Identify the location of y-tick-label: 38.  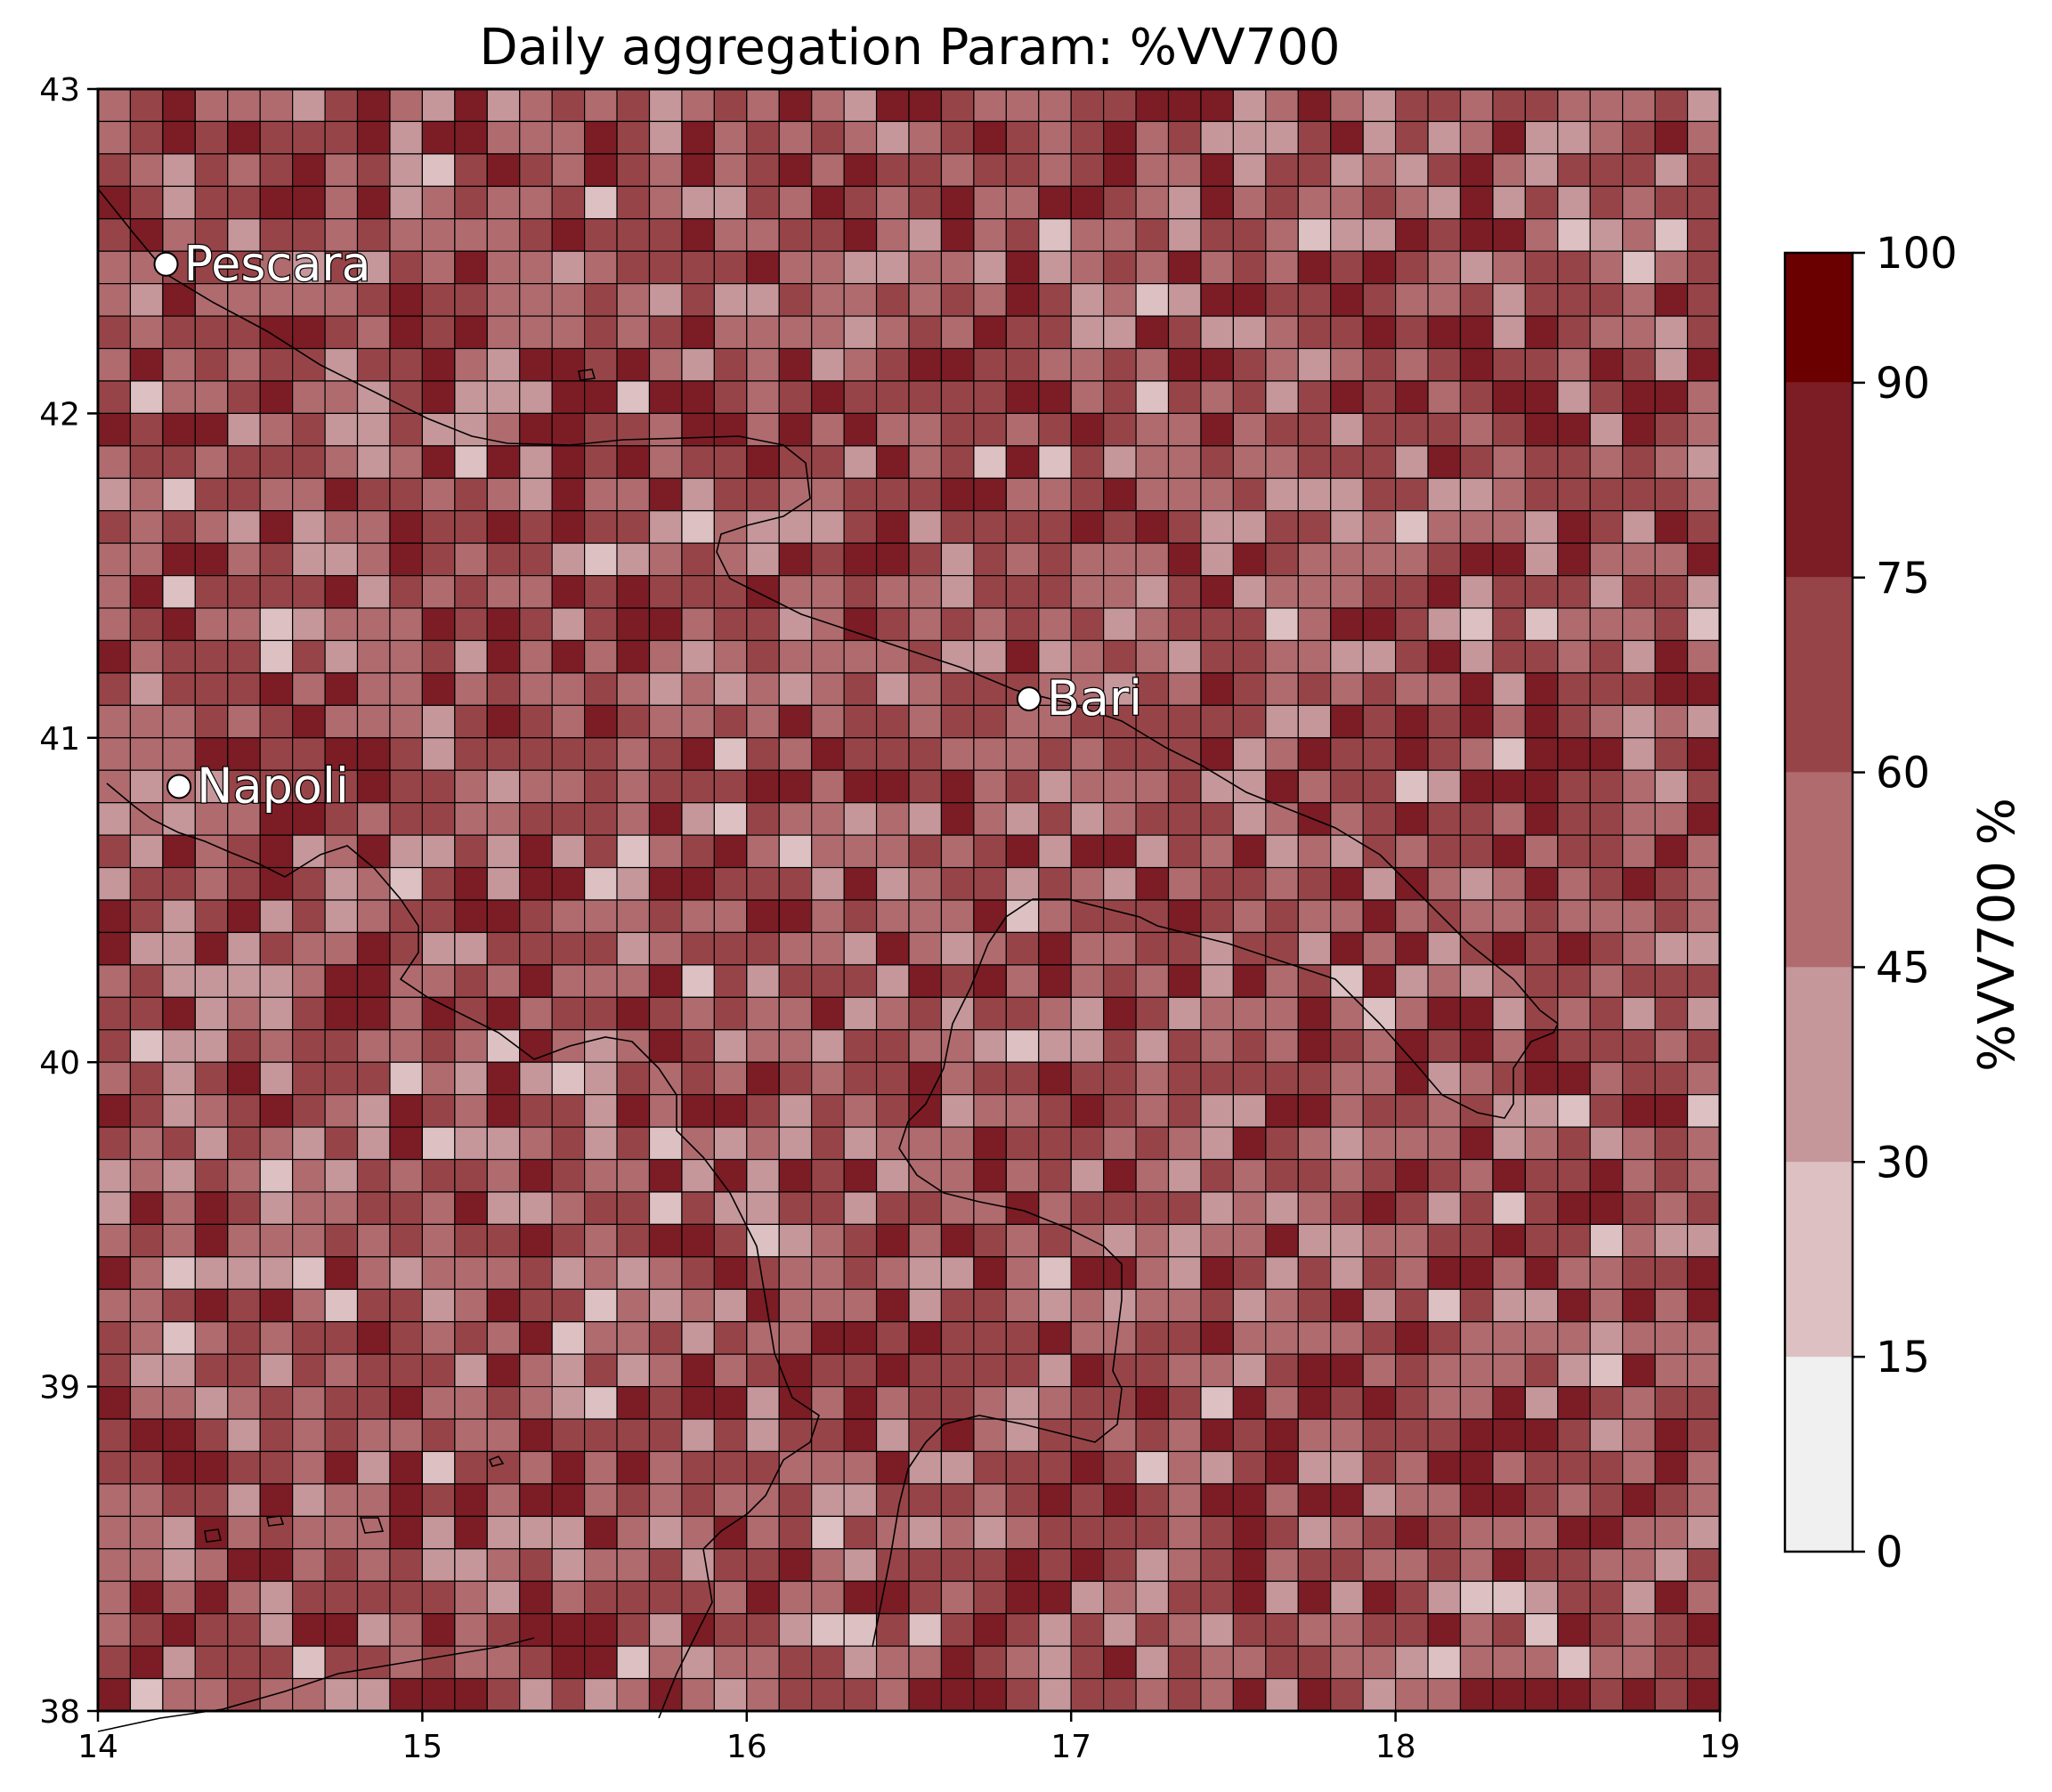
(59, 1712).